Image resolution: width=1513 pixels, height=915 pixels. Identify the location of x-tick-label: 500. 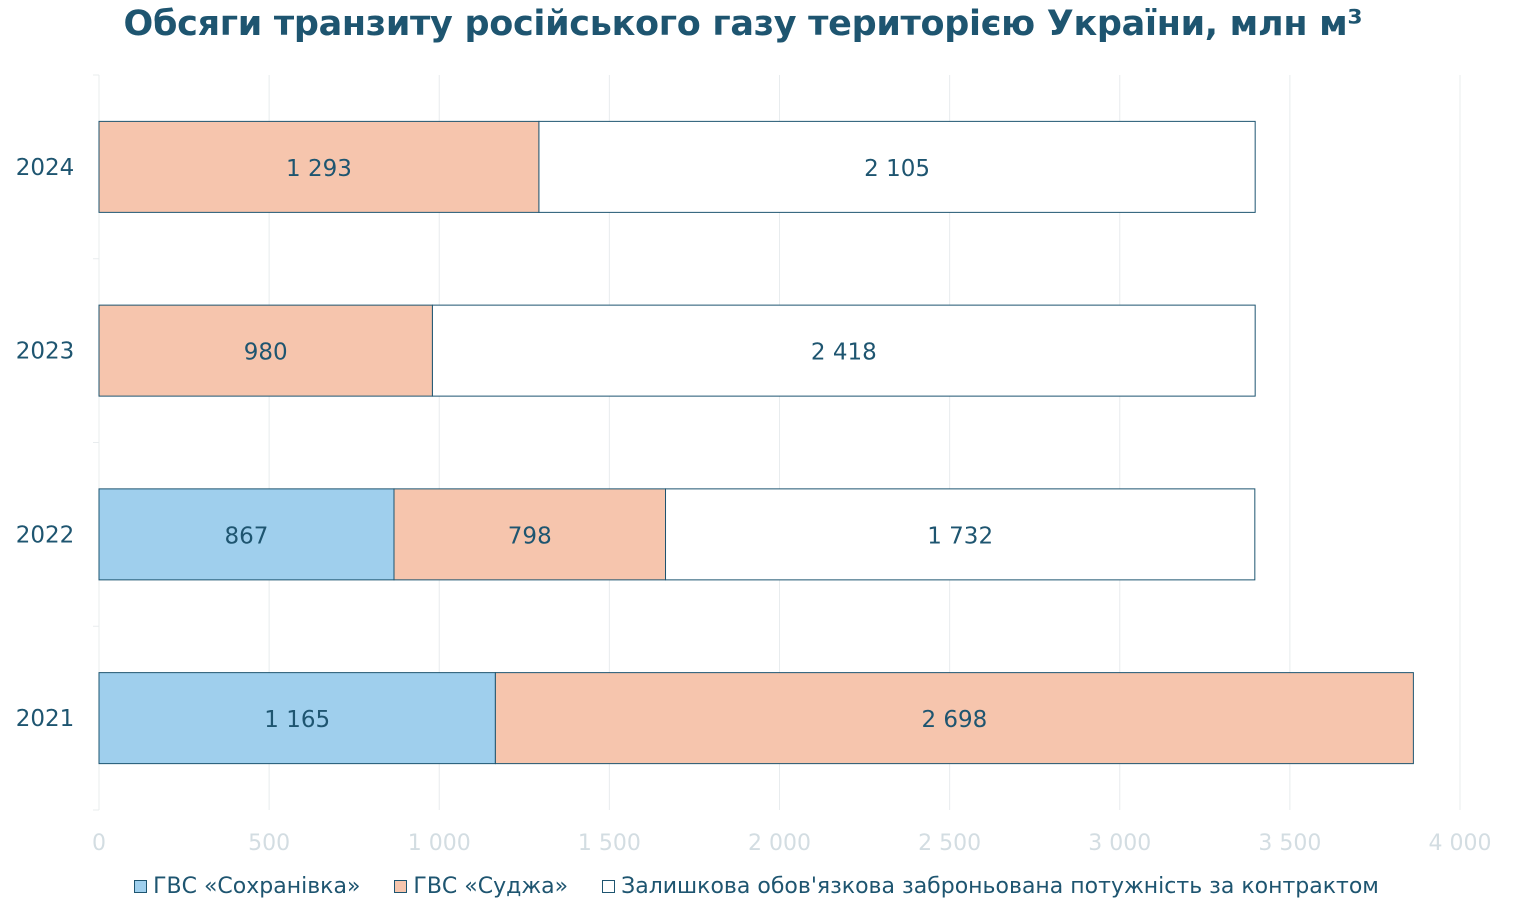
(269, 843).